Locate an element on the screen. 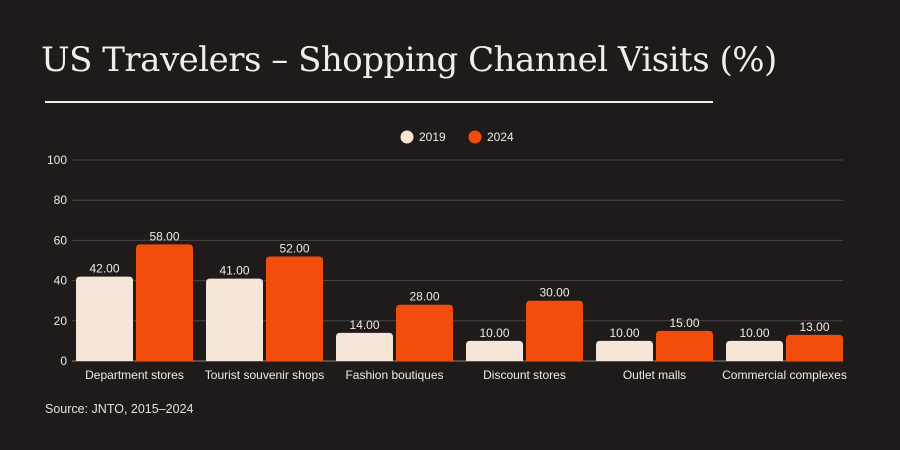 The image size is (900, 450). value-label: 30.00 is located at coordinates (554, 293).